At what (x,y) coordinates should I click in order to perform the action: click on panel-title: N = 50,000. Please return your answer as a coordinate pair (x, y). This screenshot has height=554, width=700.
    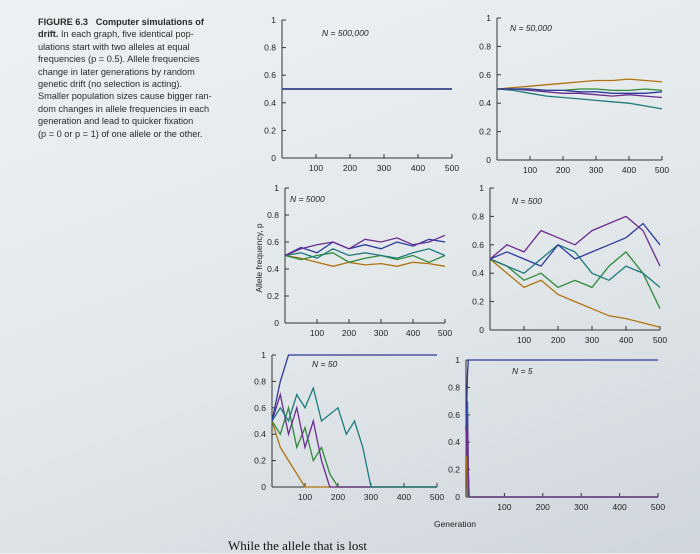
    Looking at the image, I should click on (531, 28).